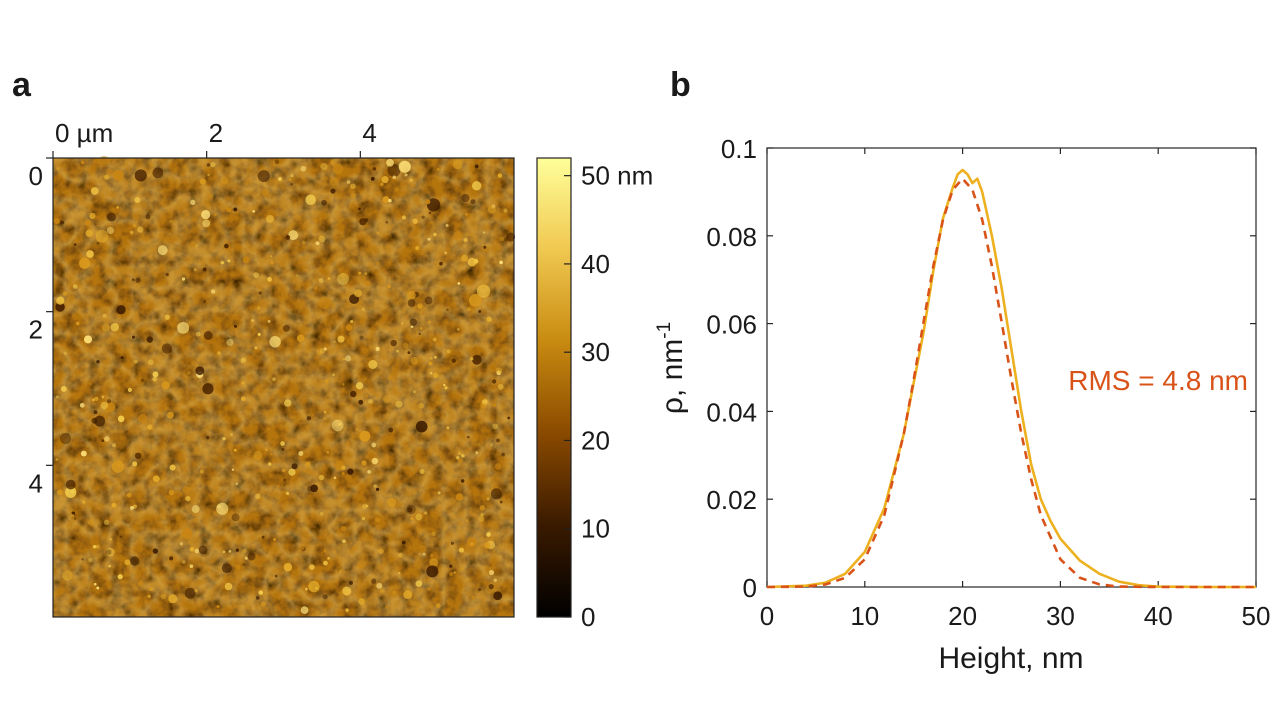  What do you see at coordinates (1256, 616) in the screenshot?
I see `x-tick-label: 50` at bounding box center [1256, 616].